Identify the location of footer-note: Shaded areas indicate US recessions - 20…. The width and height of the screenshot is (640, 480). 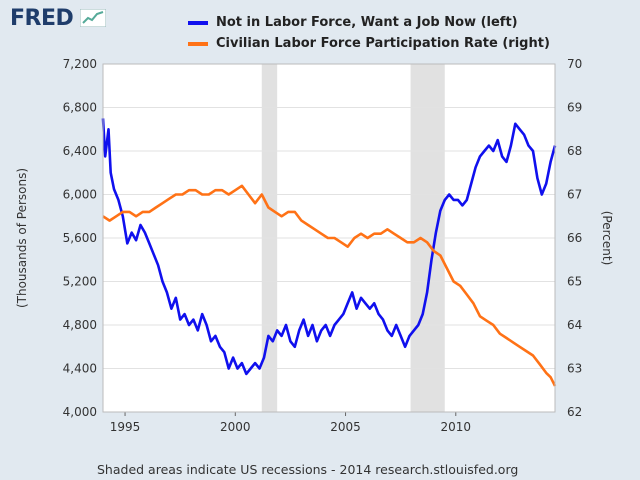
(308, 469).